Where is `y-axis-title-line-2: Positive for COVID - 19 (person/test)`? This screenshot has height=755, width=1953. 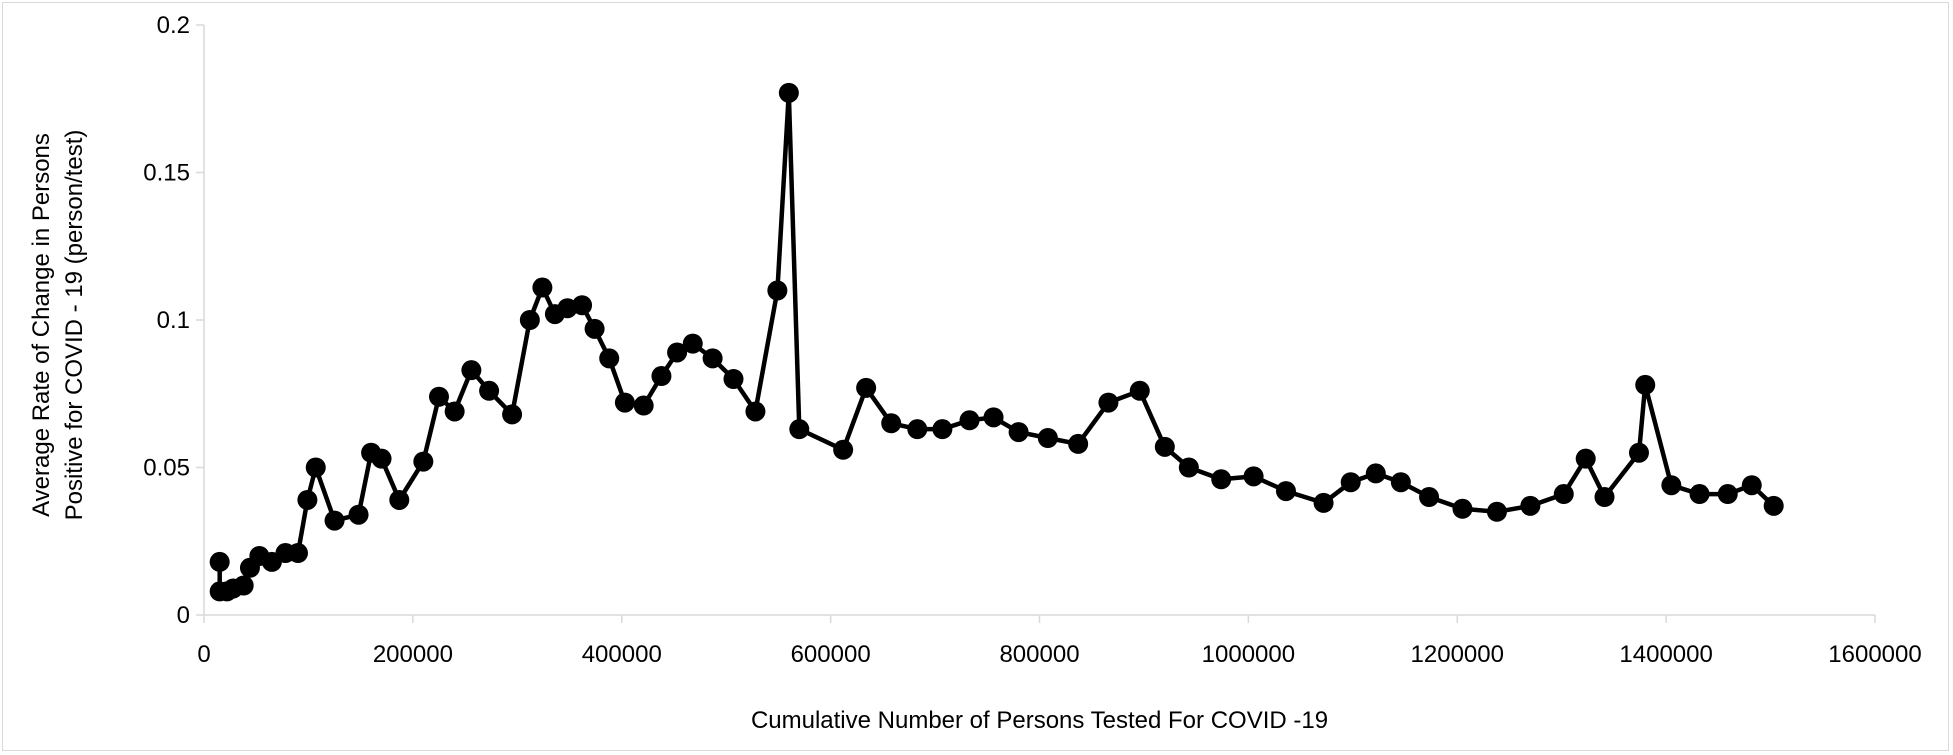 y-axis-title-line-2: Positive for COVID - 19 (person/test) is located at coordinates (74, 325).